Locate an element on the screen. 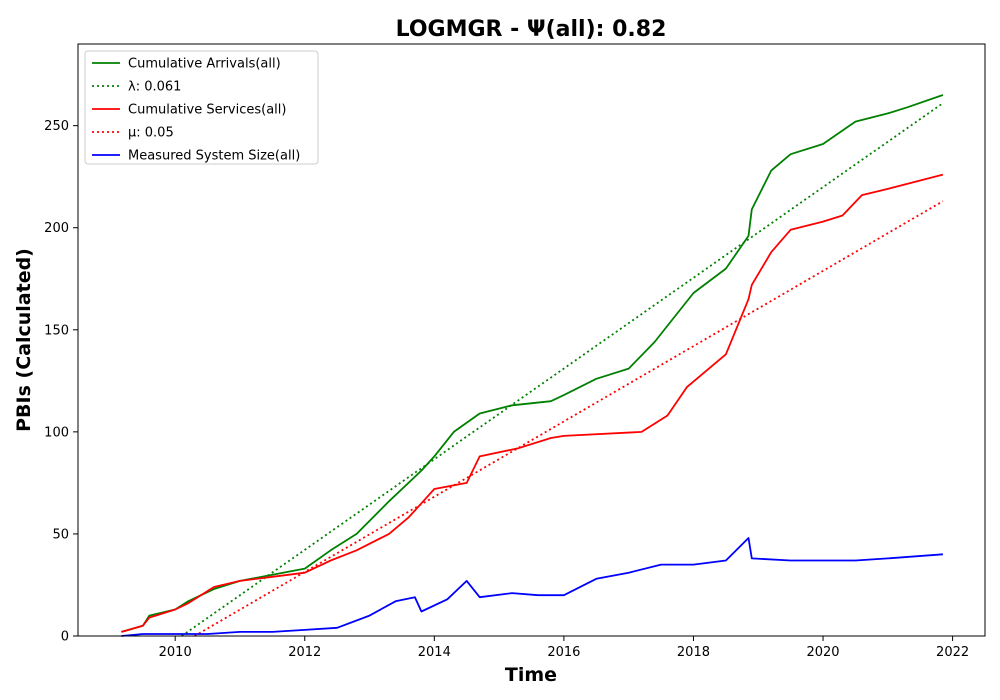  y-tick-label: 200 is located at coordinates (56, 228).